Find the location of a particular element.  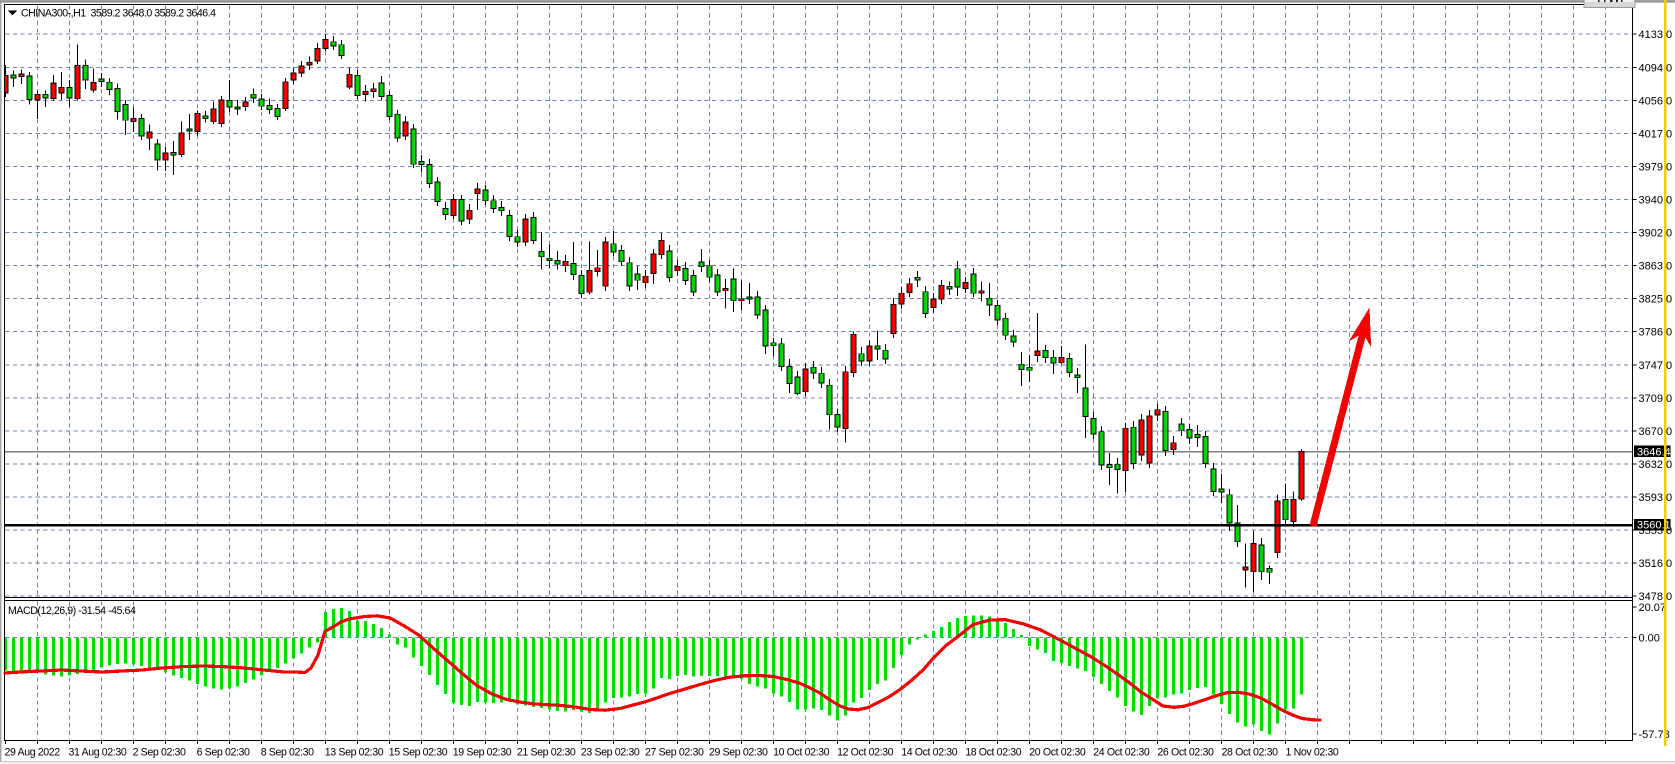

svg-text: 18 Oct 02:30 is located at coordinates (993, 753).